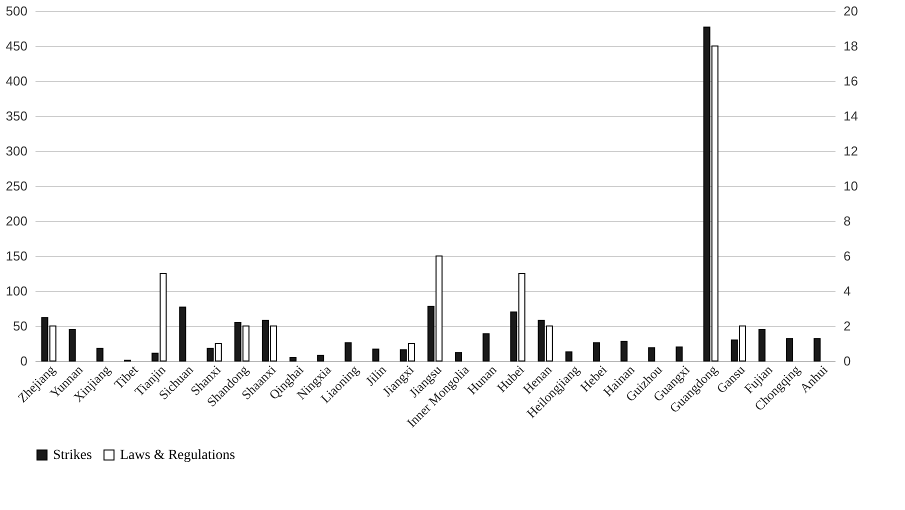 The height and width of the screenshot is (510, 905). What do you see at coordinates (24, 361) in the screenshot?
I see `y-tick-label: 0` at bounding box center [24, 361].